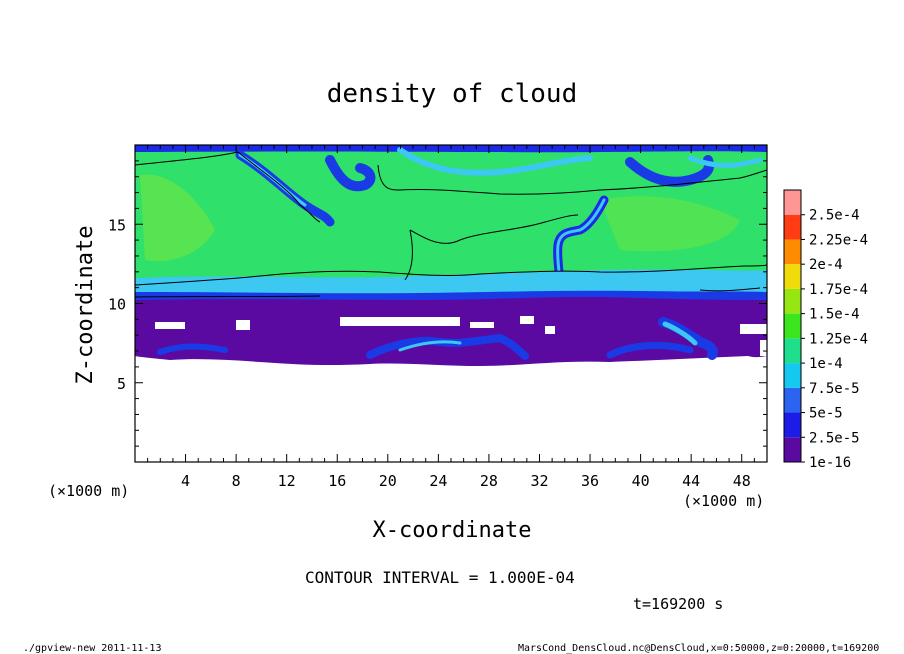 This screenshot has width=904, height=654. Describe the element at coordinates (437, 338) in the screenshot. I see `lower-layer-features` at that location.